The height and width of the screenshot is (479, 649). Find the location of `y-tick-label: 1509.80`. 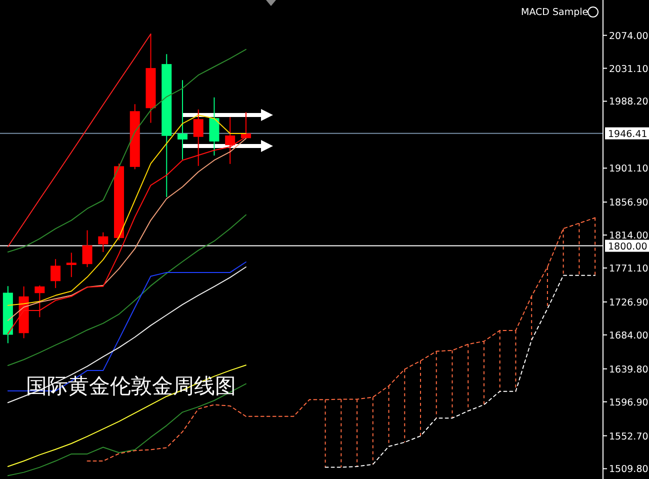

y-tick-label: 1509.80 is located at coordinates (628, 470).